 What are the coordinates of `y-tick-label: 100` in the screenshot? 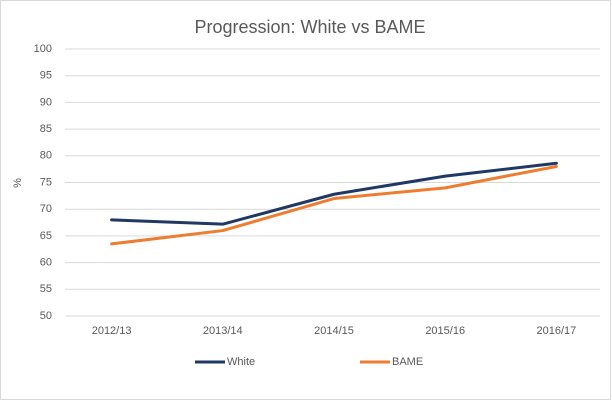 It's located at (43, 49).